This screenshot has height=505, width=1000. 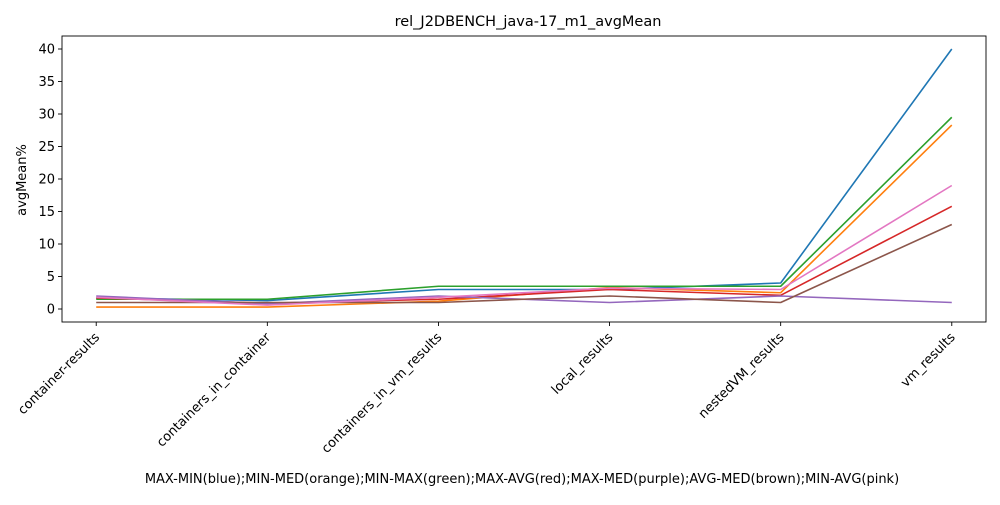 What do you see at coordinates (382, 393) in the screenshot?
I see `x-tick-label: containers_in_vm_results` at bounding box center [382, 393].